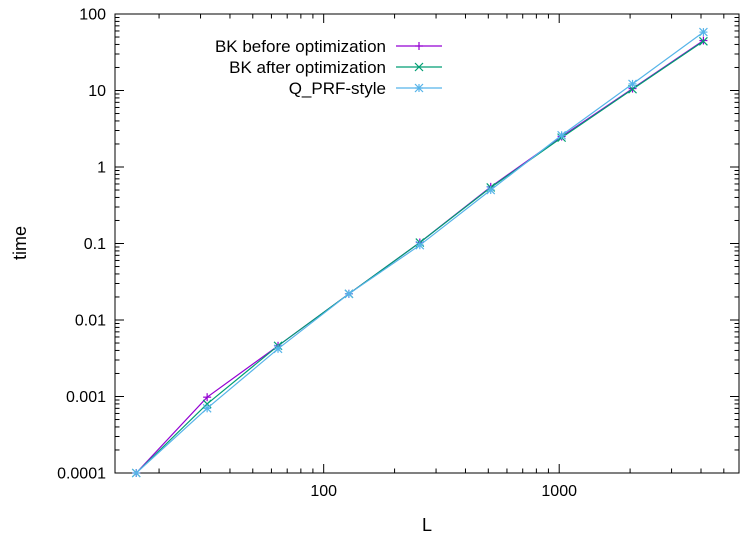 This screenshot has height=539, width=750. Describe the element at coordinates (307, 67) in the screenshot. I see `legend-label: BK after optimization` at that location.